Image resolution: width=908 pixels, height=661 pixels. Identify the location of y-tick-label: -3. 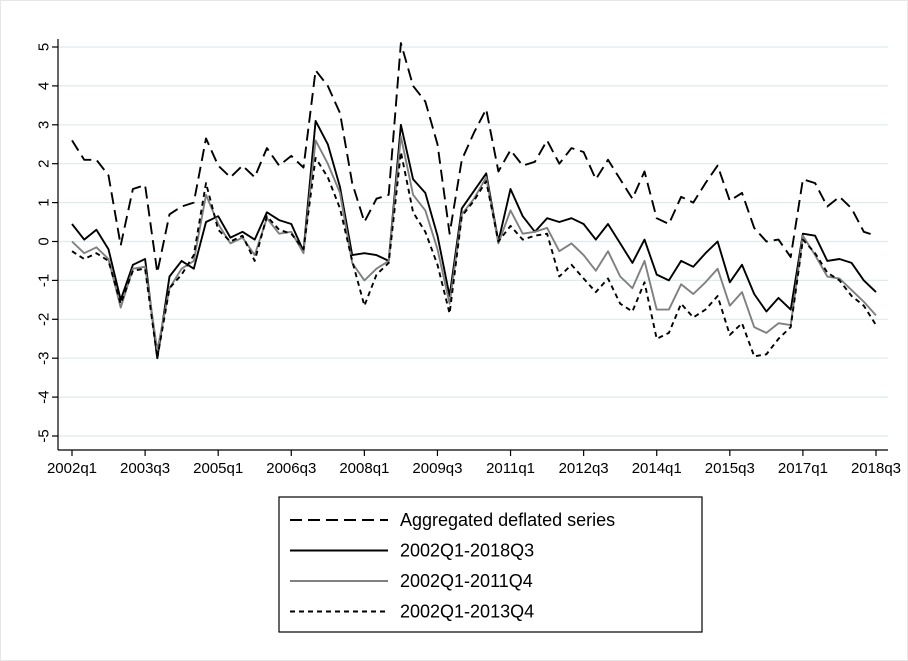
(44, 358).